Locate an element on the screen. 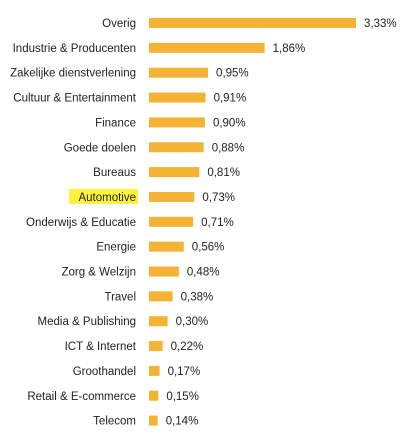  category-label: Zakelijke dienstverlening is located at coordinates (73, 74).